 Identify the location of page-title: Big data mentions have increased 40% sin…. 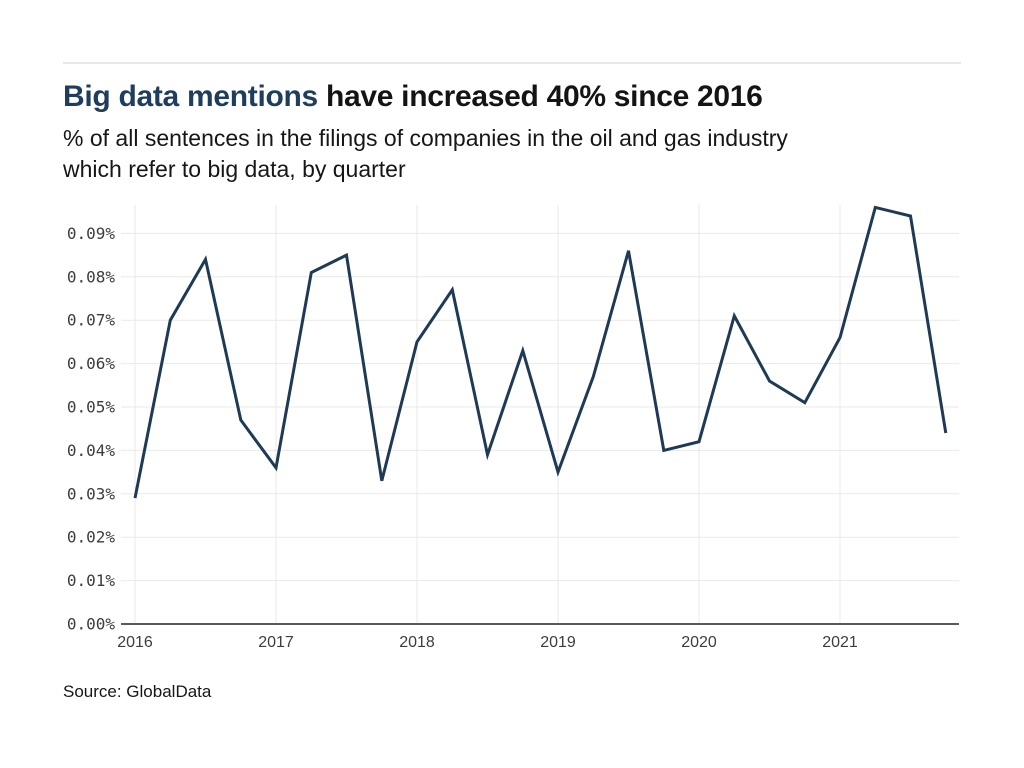
(413, 97).